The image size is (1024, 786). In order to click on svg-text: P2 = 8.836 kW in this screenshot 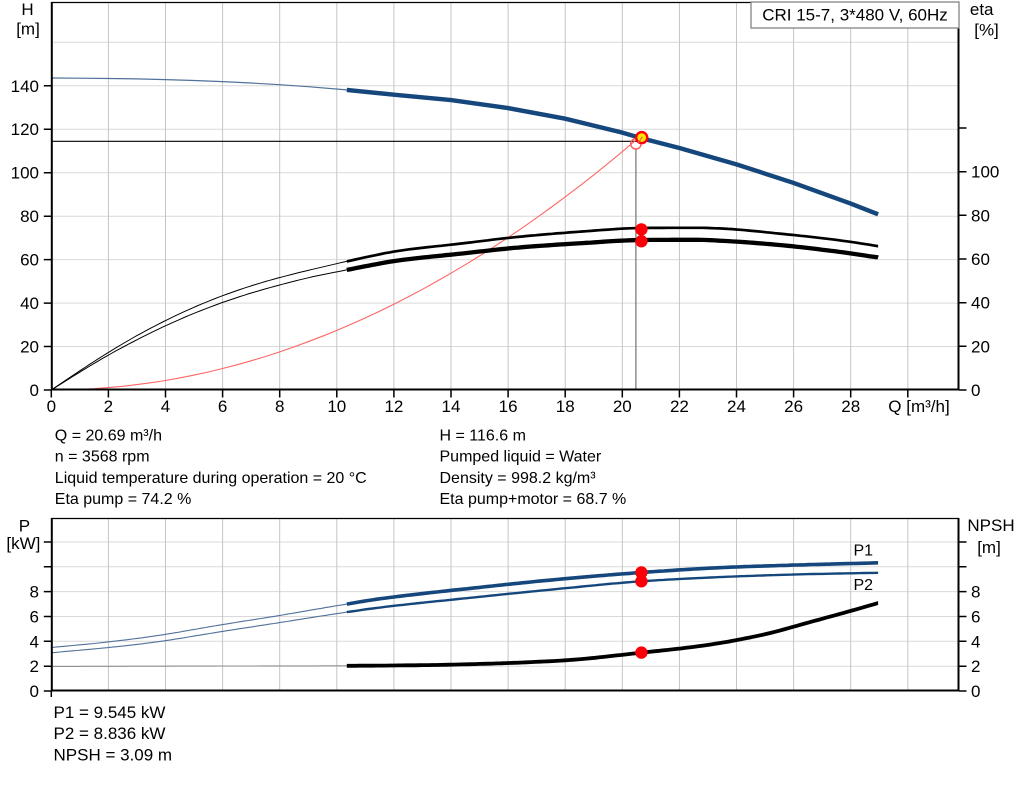, I will do `click(110, 733)`.